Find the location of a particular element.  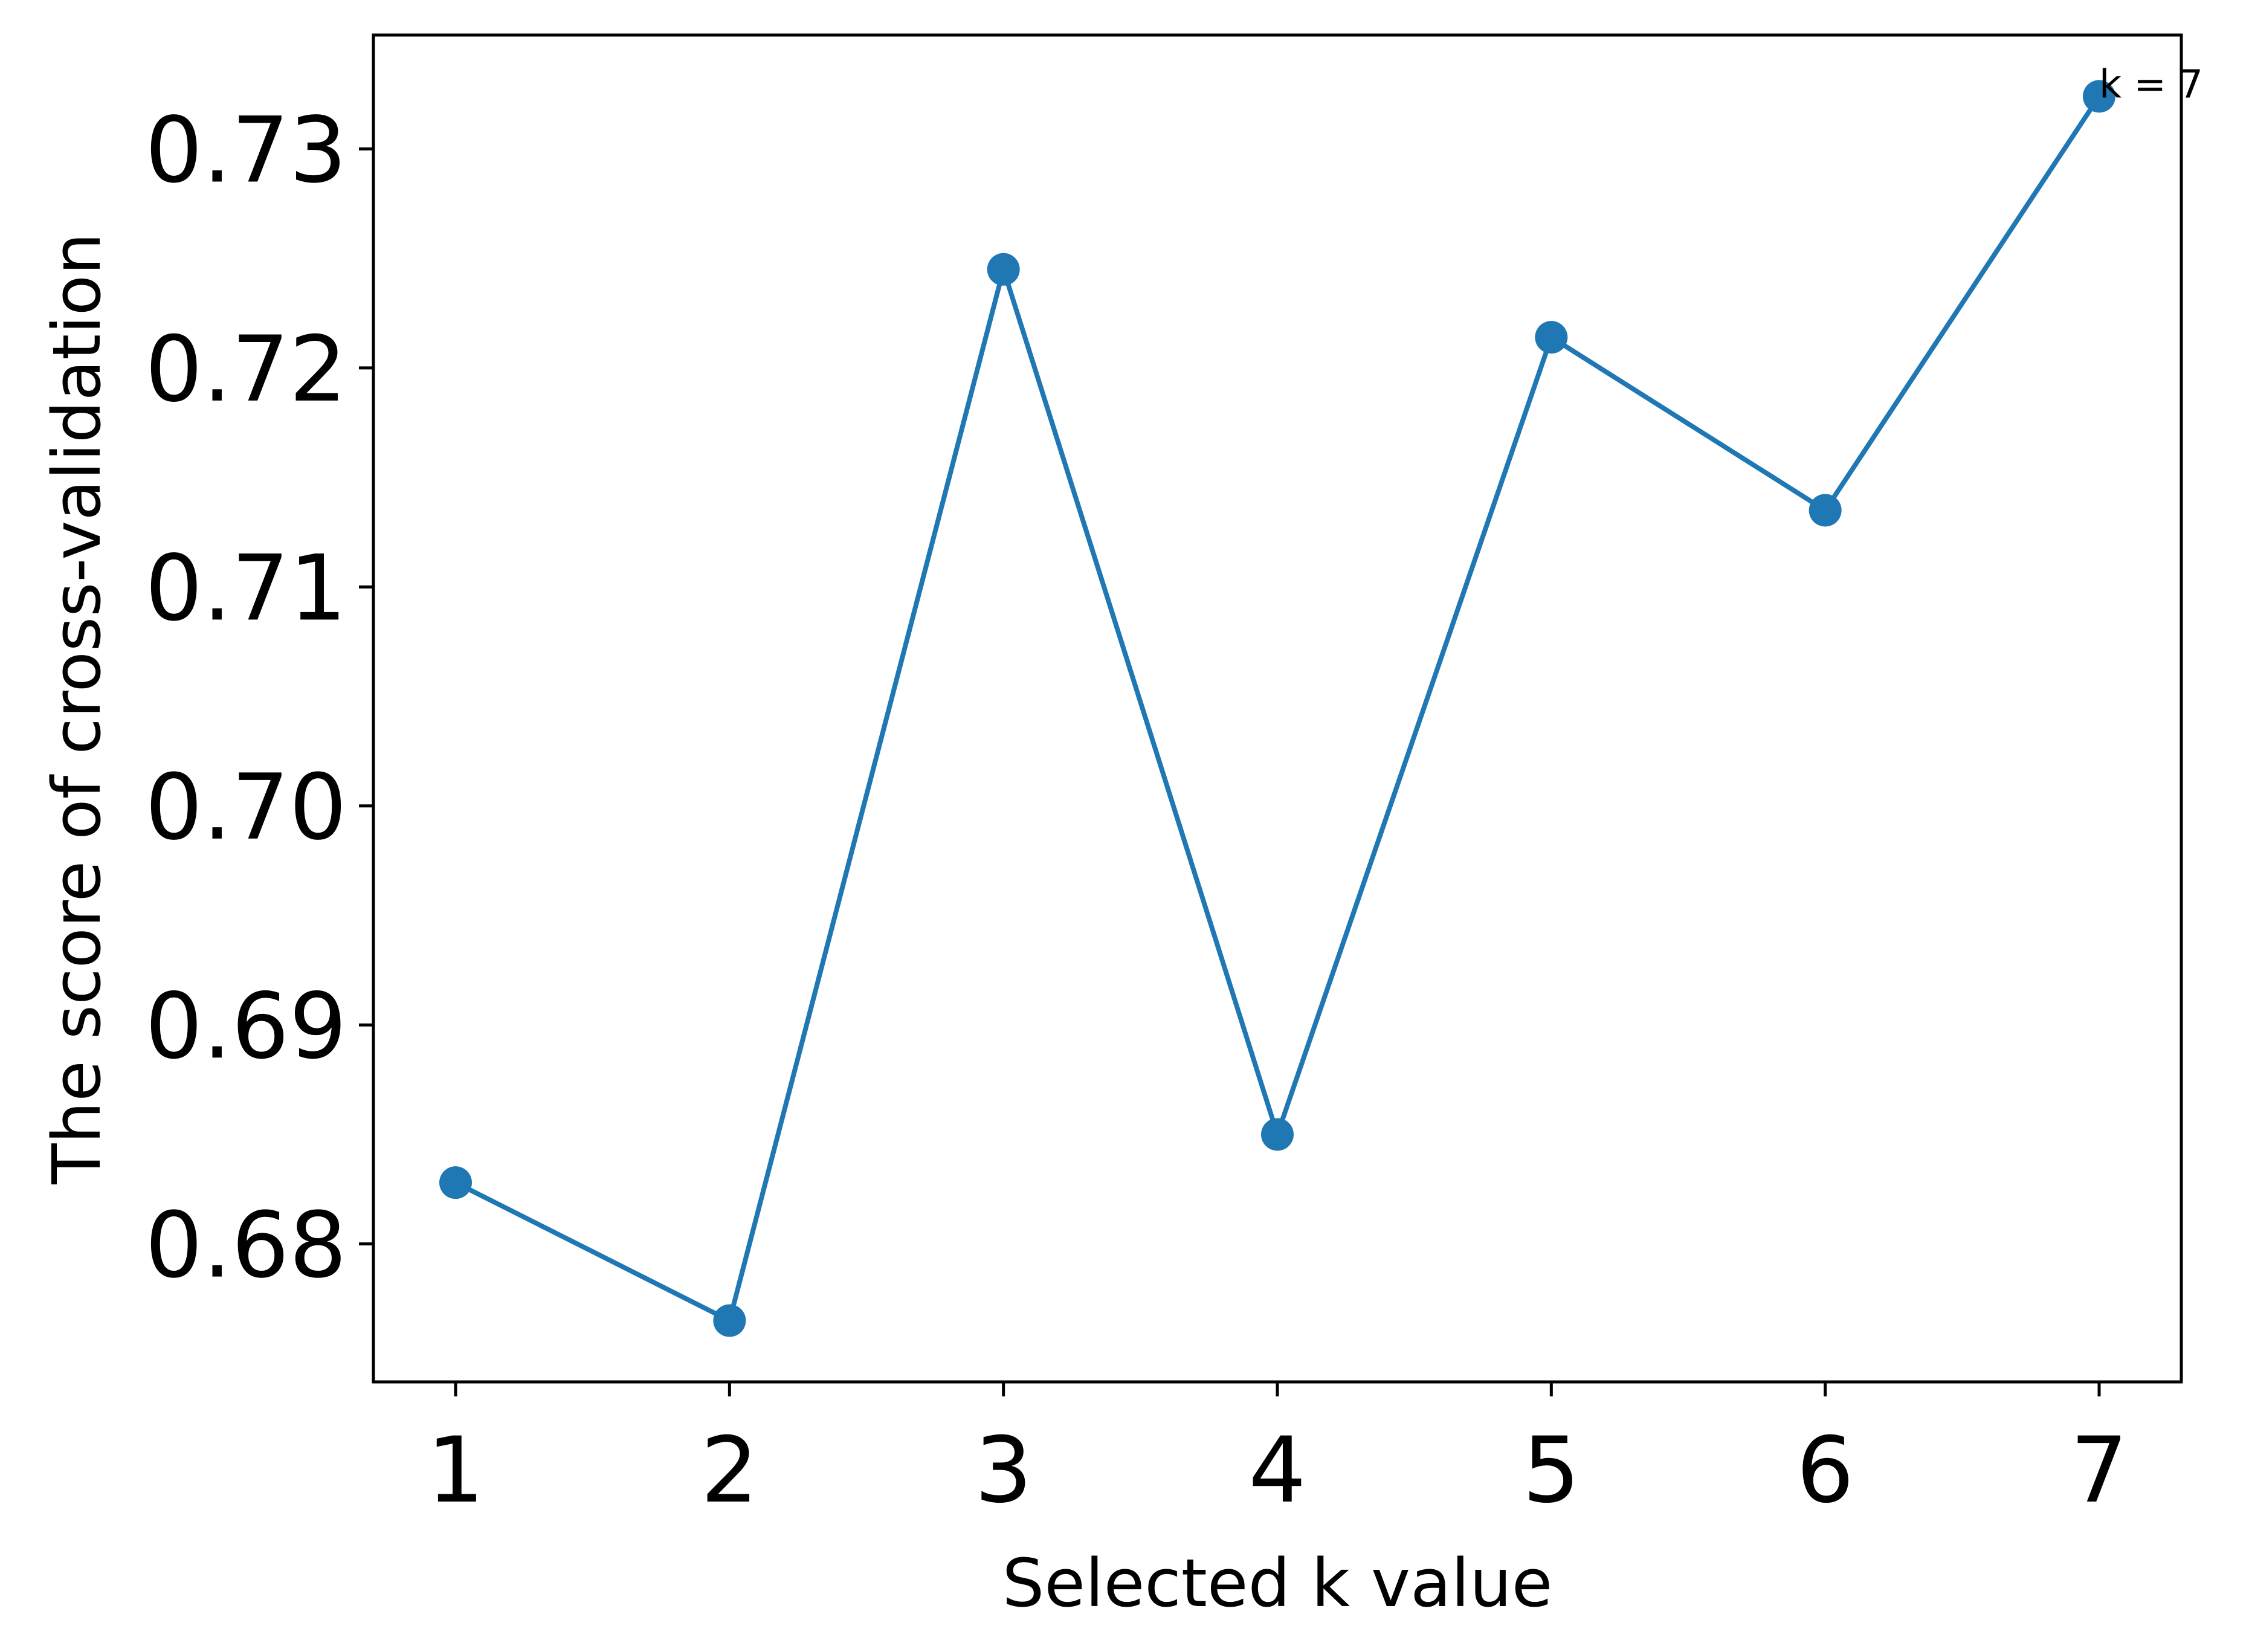

x-tick-label: 5 is located at coordinates (1552, 1470).